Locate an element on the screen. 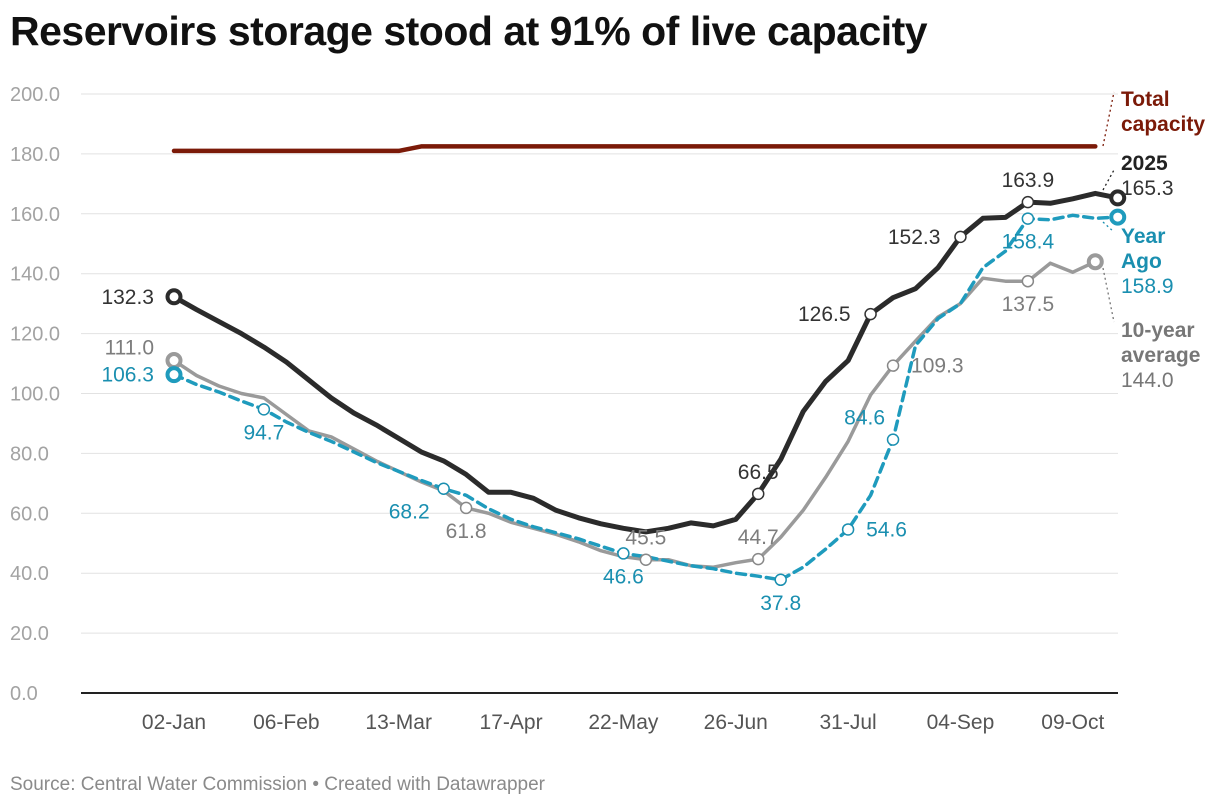 The image size is (1220, 810). series-name-label: capacity is located at coordinates (1163, 124).